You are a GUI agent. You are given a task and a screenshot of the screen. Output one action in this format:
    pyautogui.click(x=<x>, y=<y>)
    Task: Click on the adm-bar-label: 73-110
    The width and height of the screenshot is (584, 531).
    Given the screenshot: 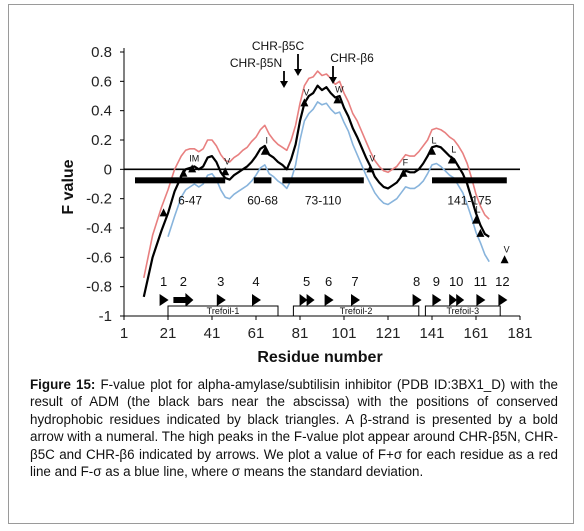 What is the action you would take?
    pyautogui.click(x=323, y=200)
    